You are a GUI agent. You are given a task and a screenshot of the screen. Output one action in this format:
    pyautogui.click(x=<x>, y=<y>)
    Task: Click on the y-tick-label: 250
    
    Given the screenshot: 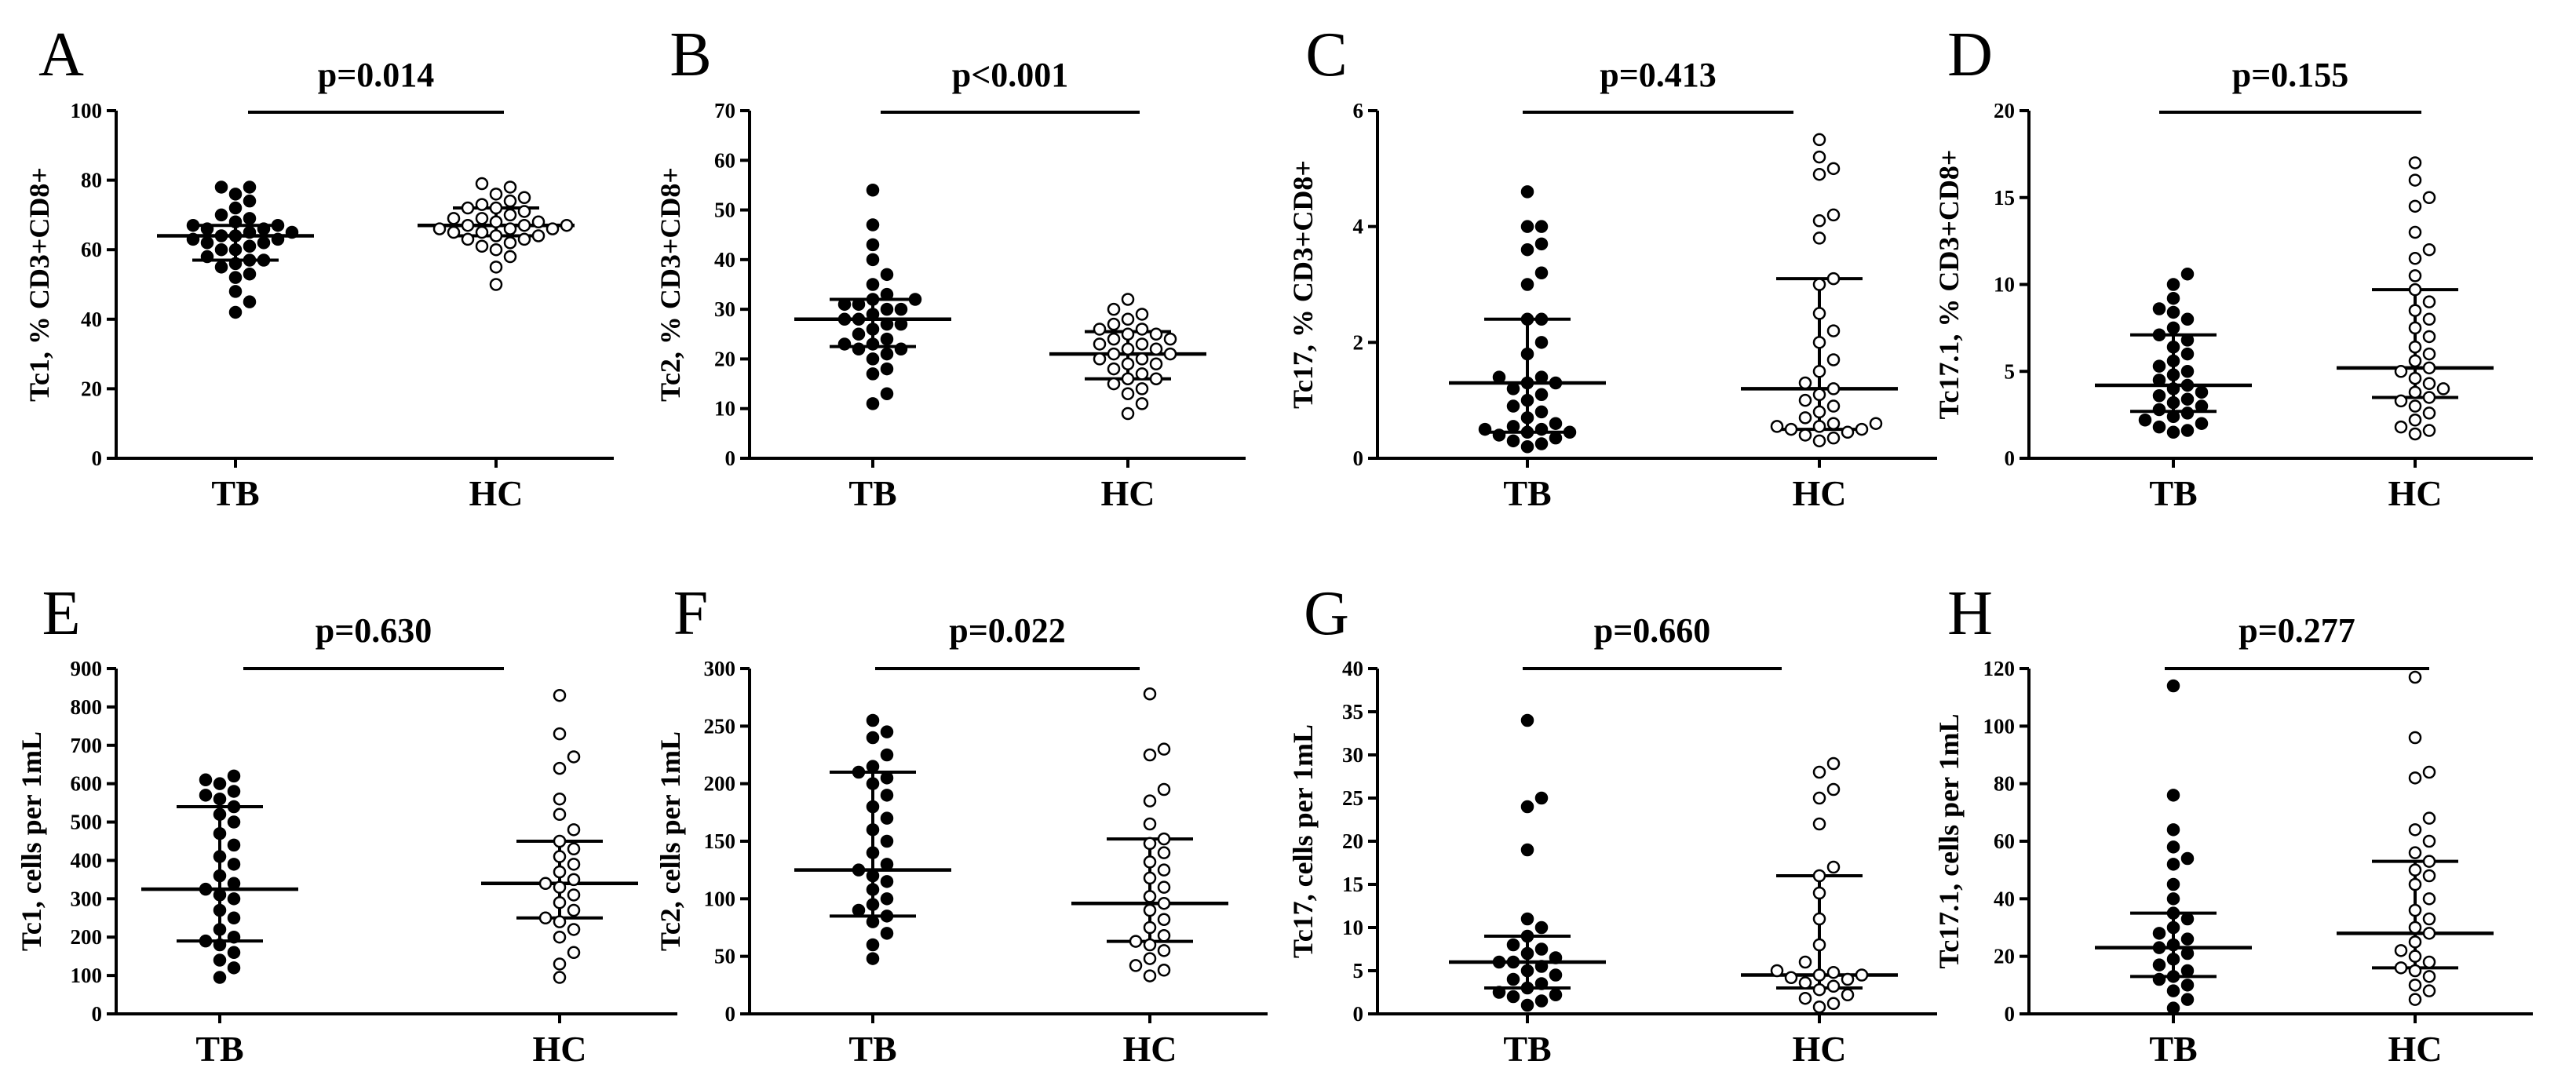 What is the action you would take?
    pyautogui.click(x=720, y=726)
    